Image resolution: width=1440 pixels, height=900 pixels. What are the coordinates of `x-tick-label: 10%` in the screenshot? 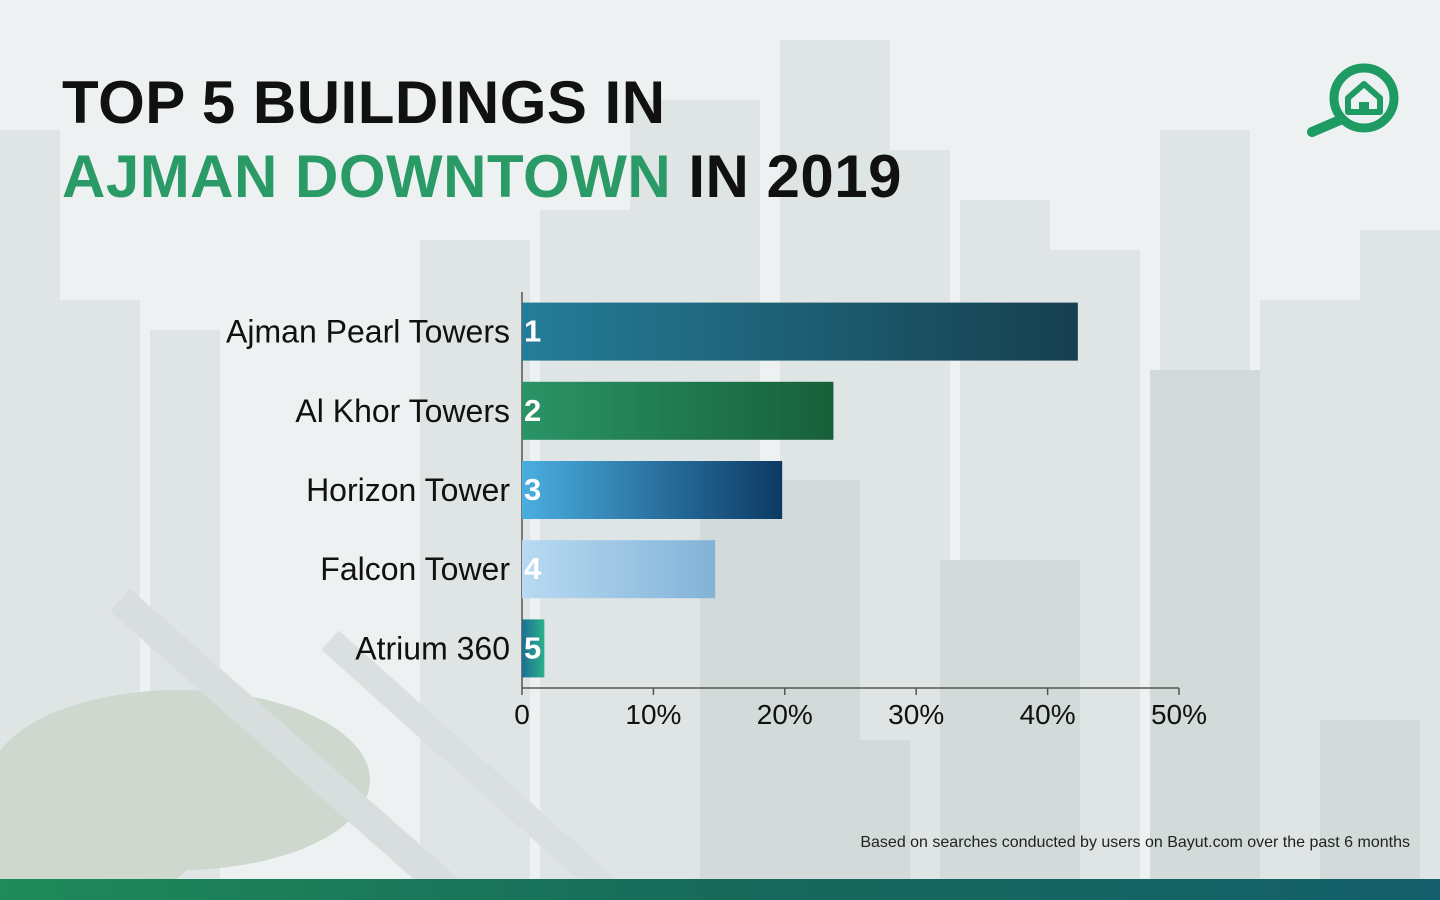 It's located at (653, 714).